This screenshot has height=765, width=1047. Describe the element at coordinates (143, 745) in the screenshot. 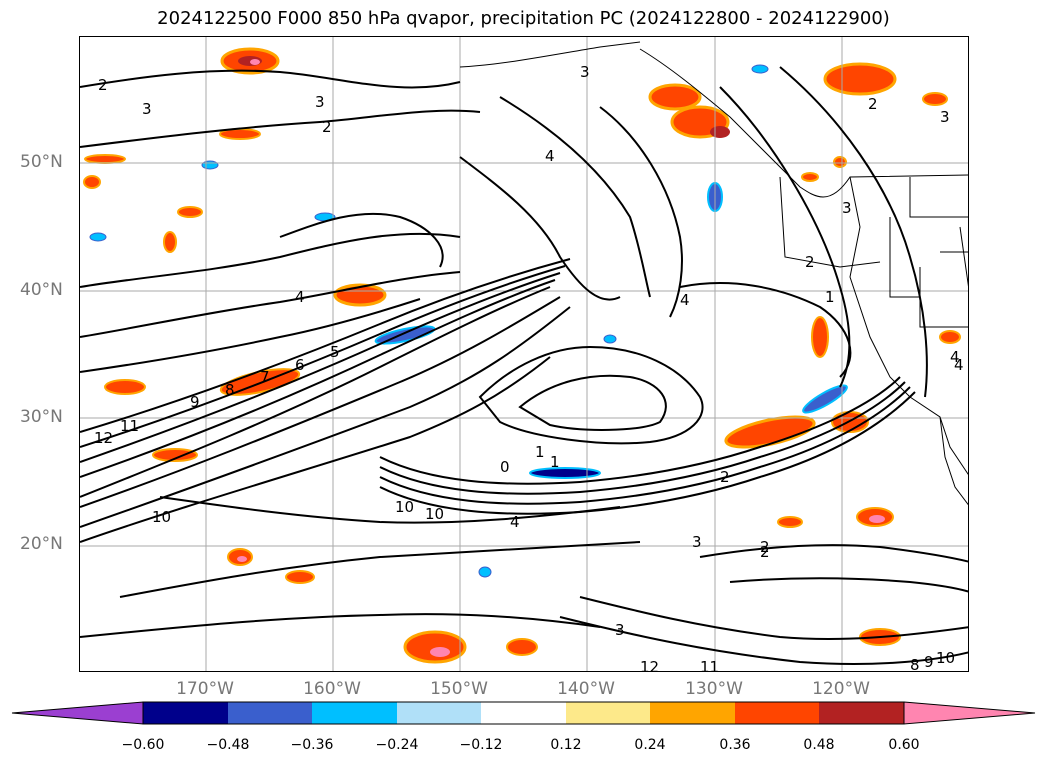

I see `colorbar-tick: −0.60` at that location.